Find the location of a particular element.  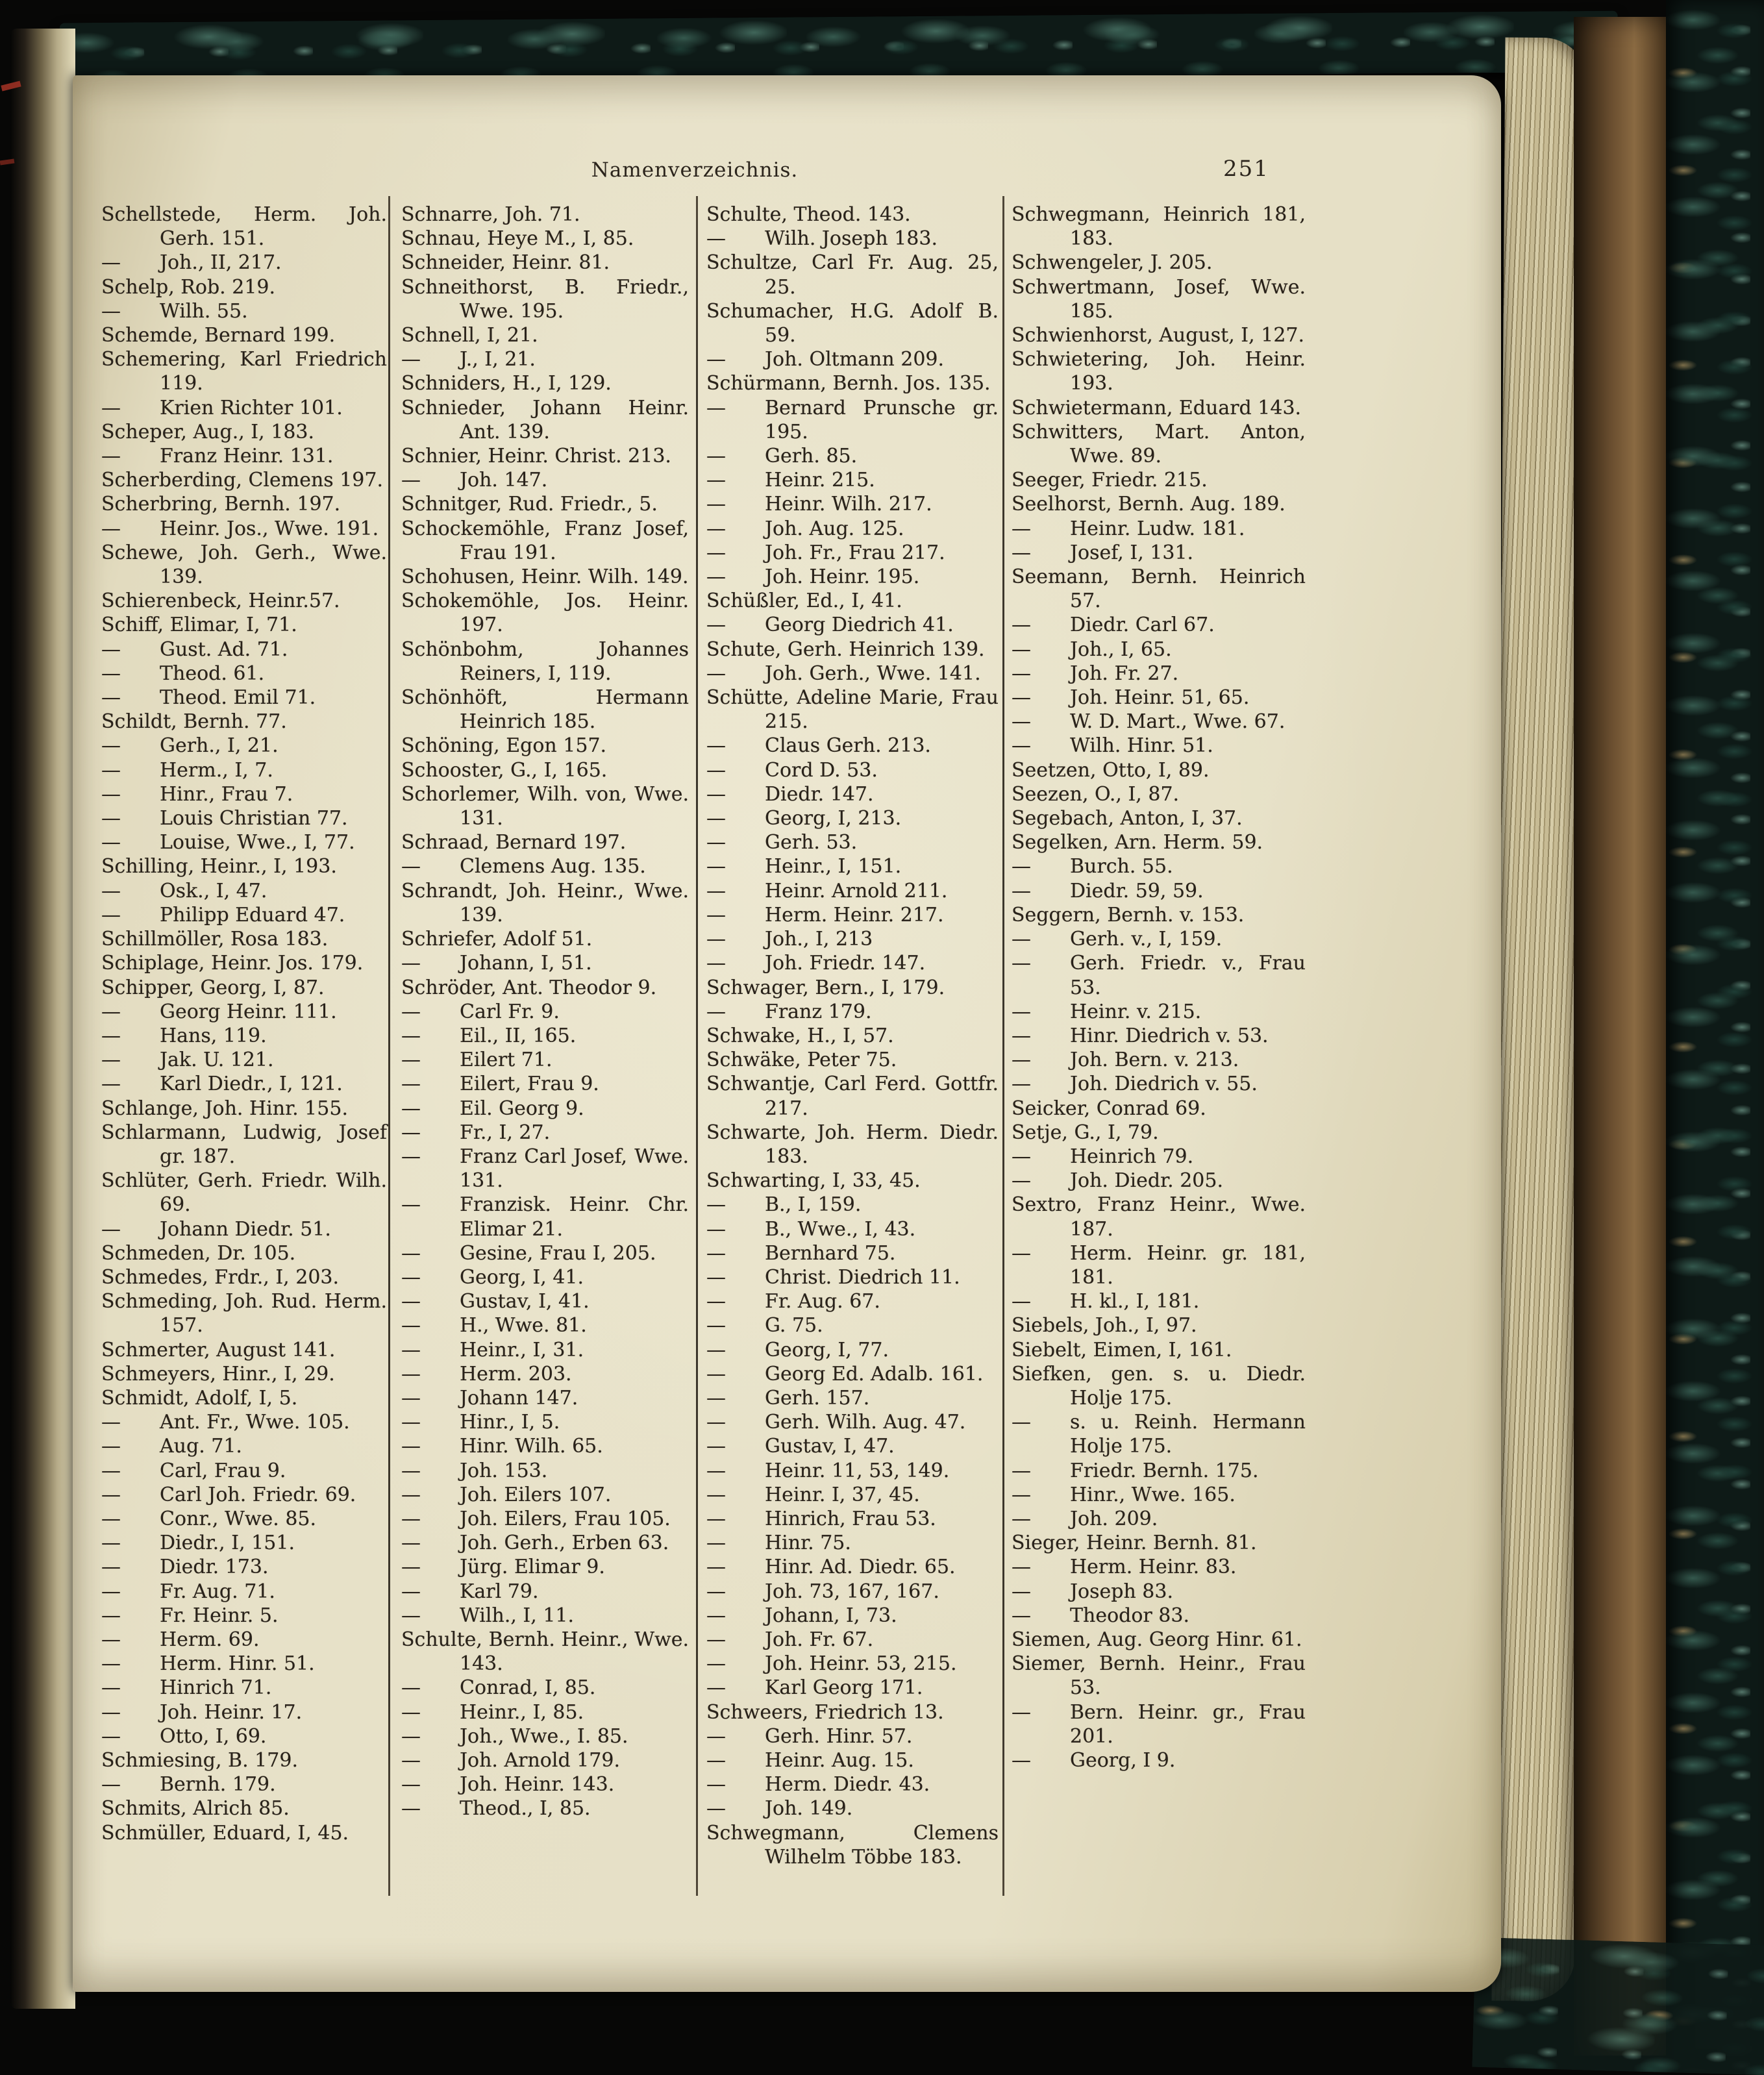

index-entry: Schneithorst, B. Friedr., Wwe. 195. is located at coordinates (545, 299).